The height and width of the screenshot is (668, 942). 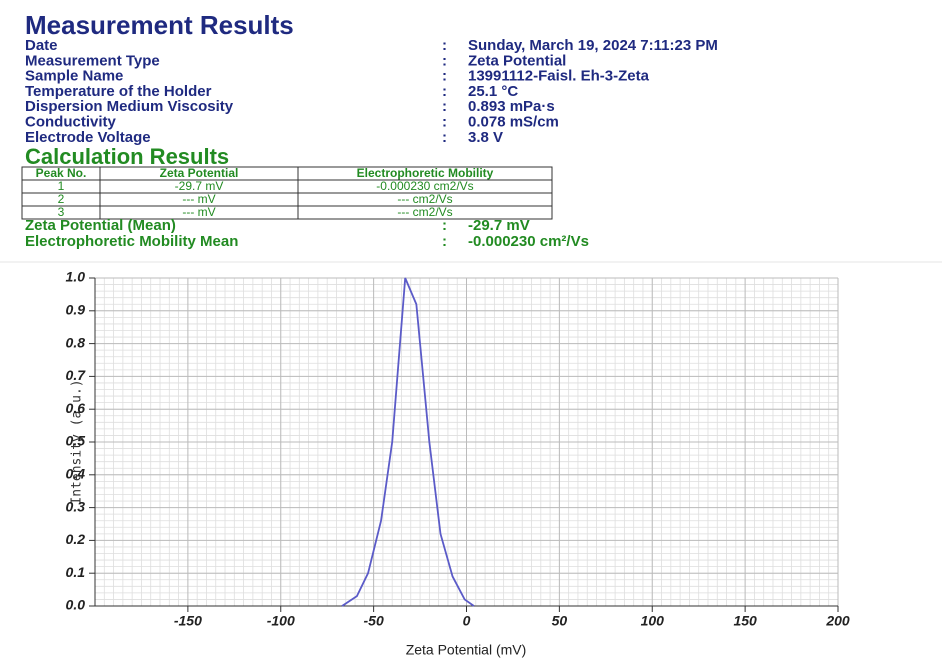 What do you see at coordinates (593, 45) in the screenshot?
I see `info-value: Sunday, March 19, 2024 7:11:23 PM` at bounding box center [593, 45].